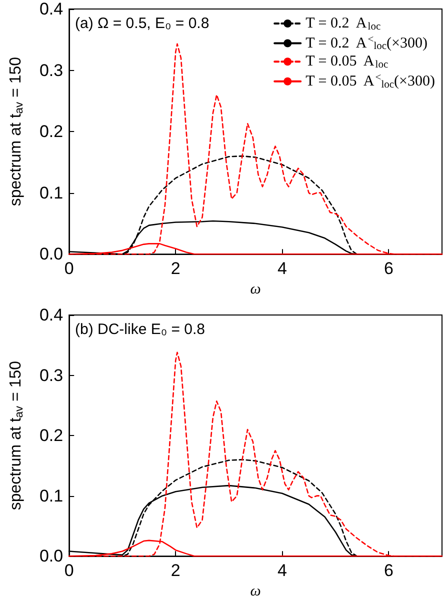  What do you see at coordinates (140, 329) in the screenshot?
I see `chart-title: (b) DC-like E₀ = 0.8` at bounding box center [140, 329].